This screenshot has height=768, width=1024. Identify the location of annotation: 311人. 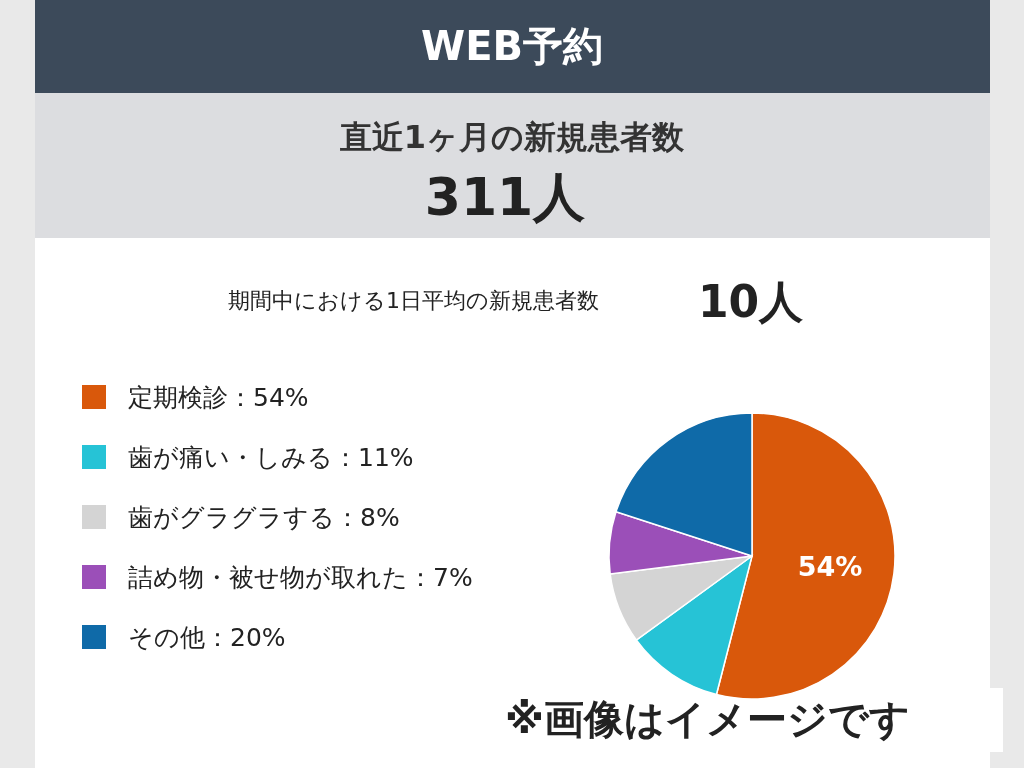
(505, 197).